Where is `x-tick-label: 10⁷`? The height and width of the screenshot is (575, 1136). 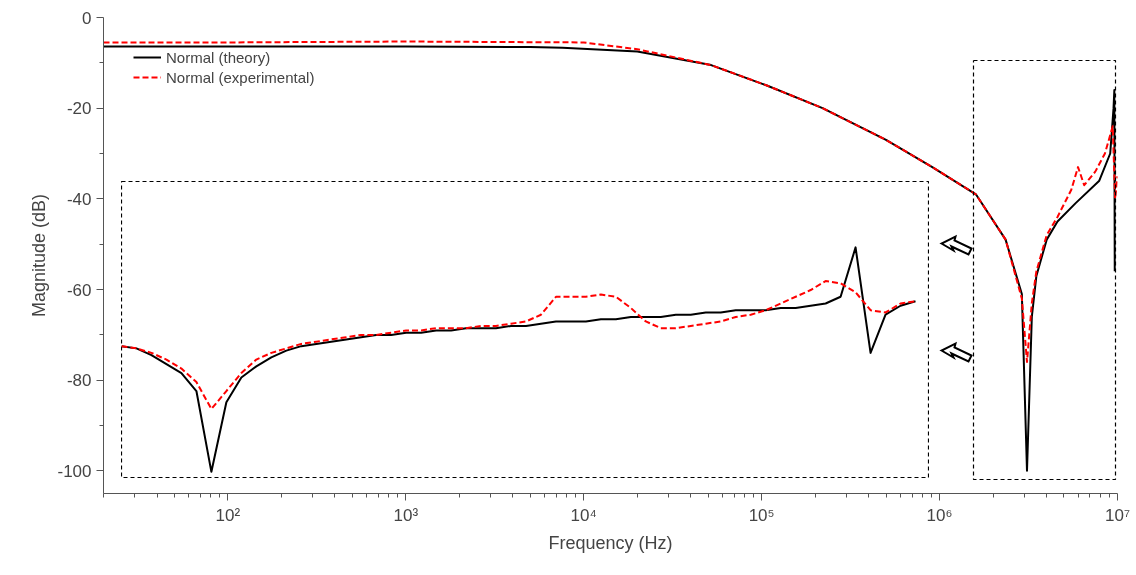
x-tick-label: 10⁷ is located at coordinates (1117, 515).